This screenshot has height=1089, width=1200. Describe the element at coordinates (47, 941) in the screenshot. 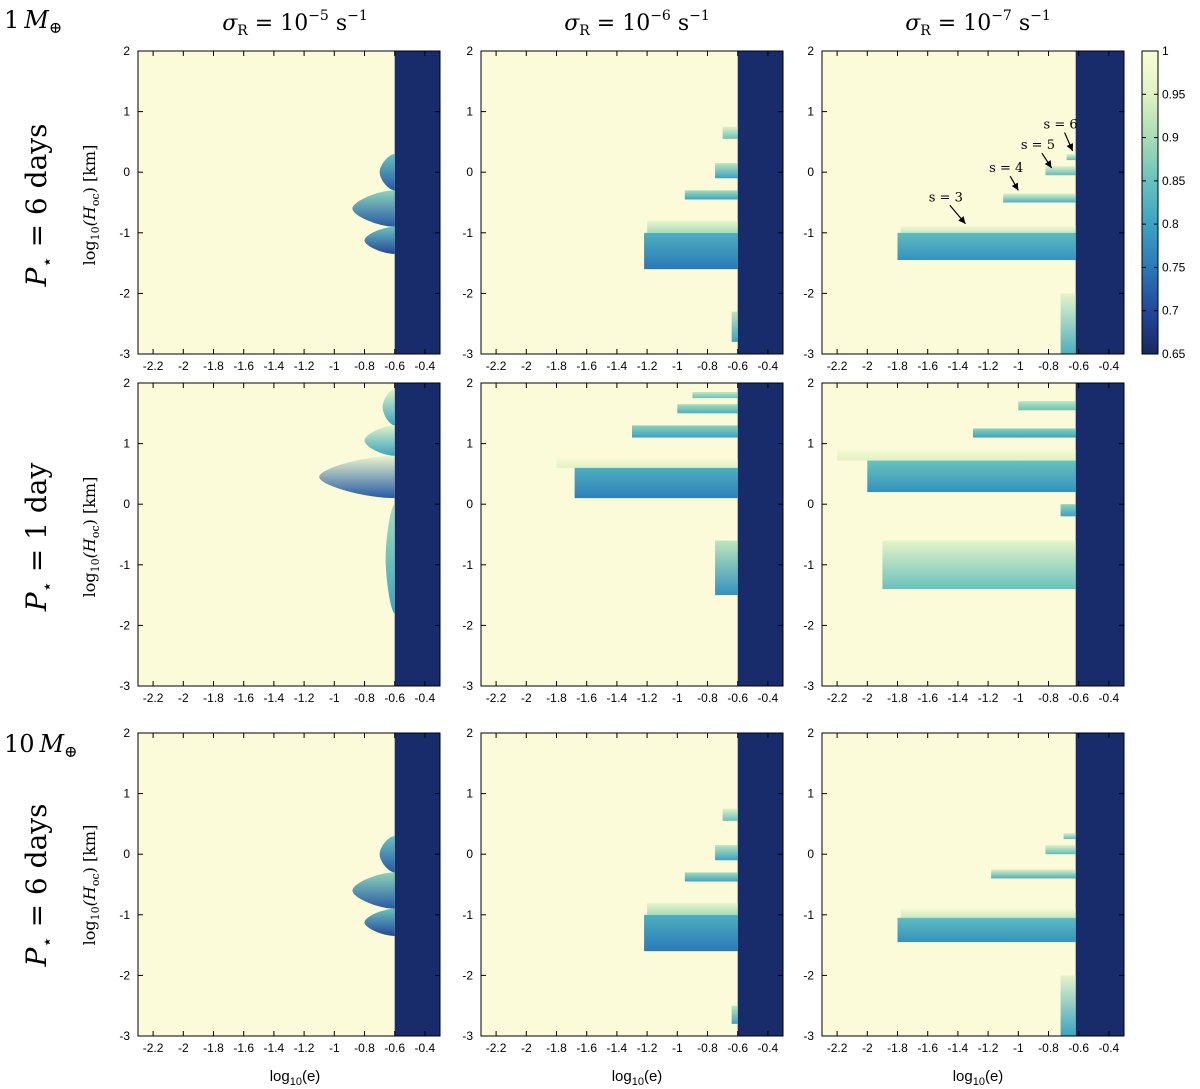

I see `period-2-sub: ⋆` at that location.